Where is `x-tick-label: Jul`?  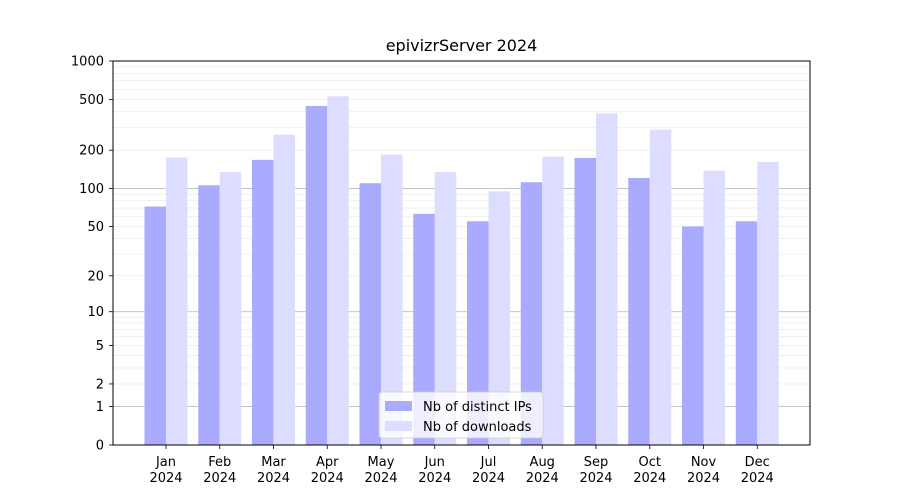
x-tick-label: Jul is located at coordinates (488, 462).